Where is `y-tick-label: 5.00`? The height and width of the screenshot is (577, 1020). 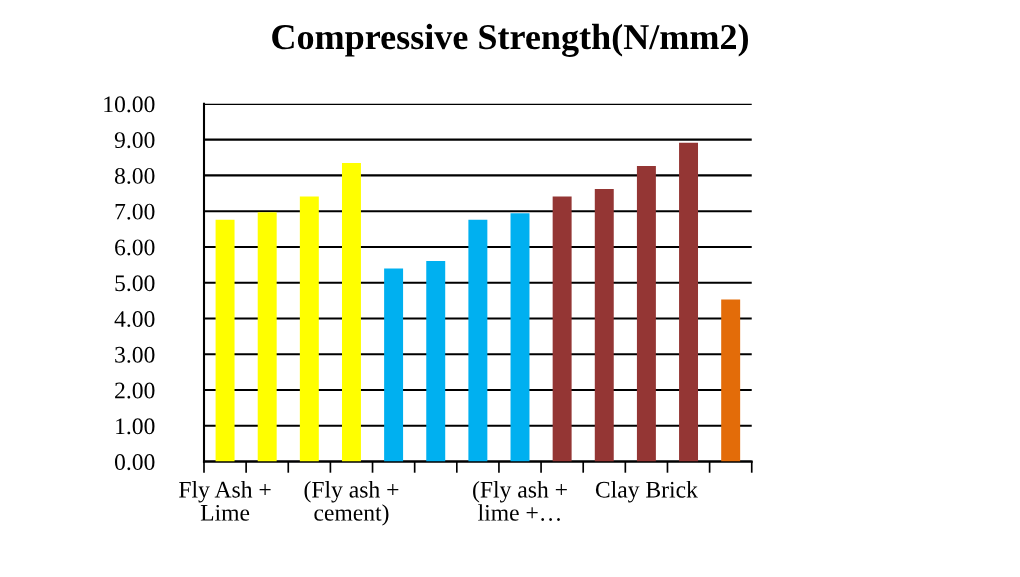
y-tick-label: 5.00 is located at coordinates (135, 283).